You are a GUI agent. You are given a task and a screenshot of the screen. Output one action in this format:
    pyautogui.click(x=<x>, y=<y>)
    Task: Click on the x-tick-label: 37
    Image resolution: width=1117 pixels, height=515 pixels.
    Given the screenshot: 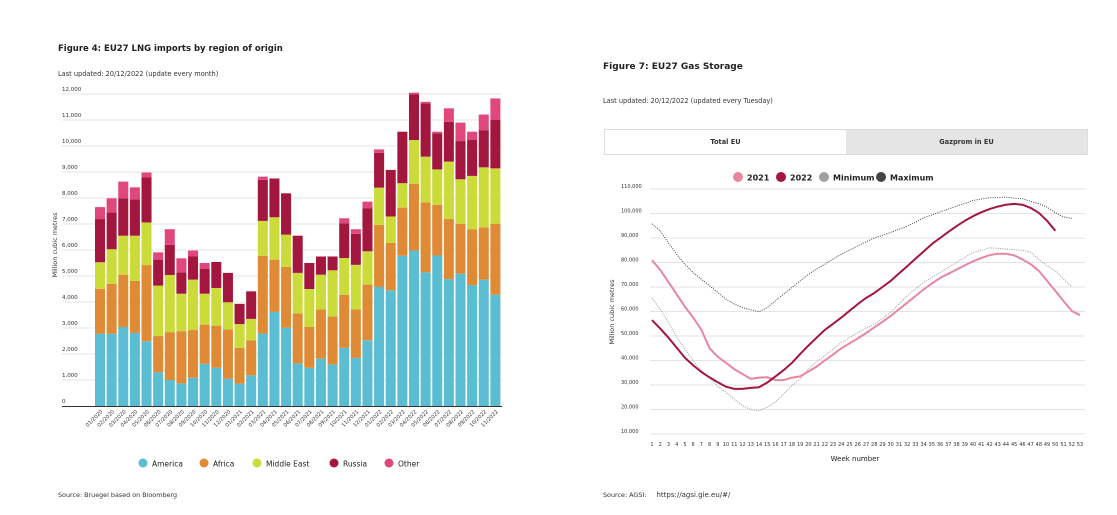 What is the action you would take?
    pyautogui.click(x=948, y=445)
    